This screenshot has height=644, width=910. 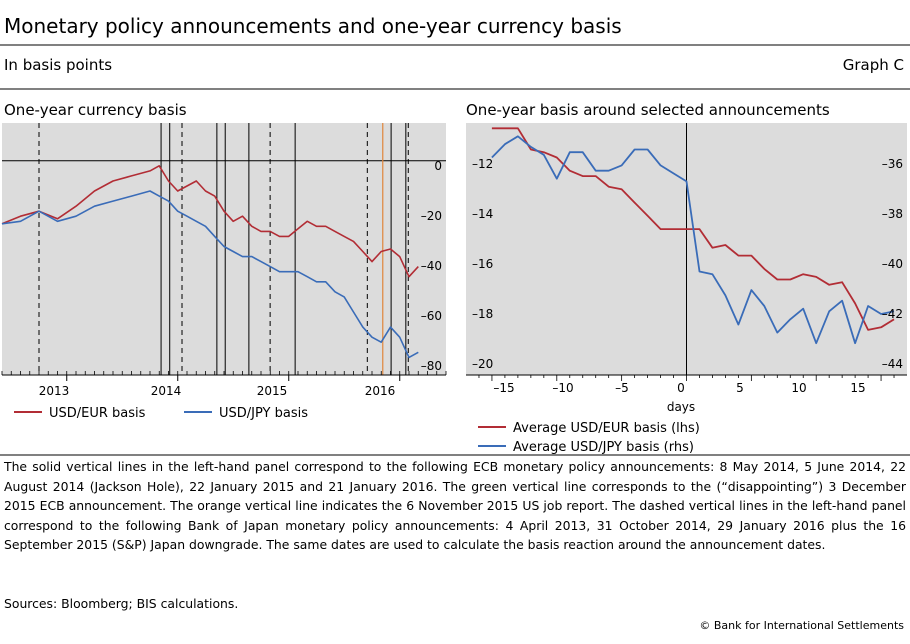 I want to click on right-y-right-tick: –44, so click(x=892, y=364).